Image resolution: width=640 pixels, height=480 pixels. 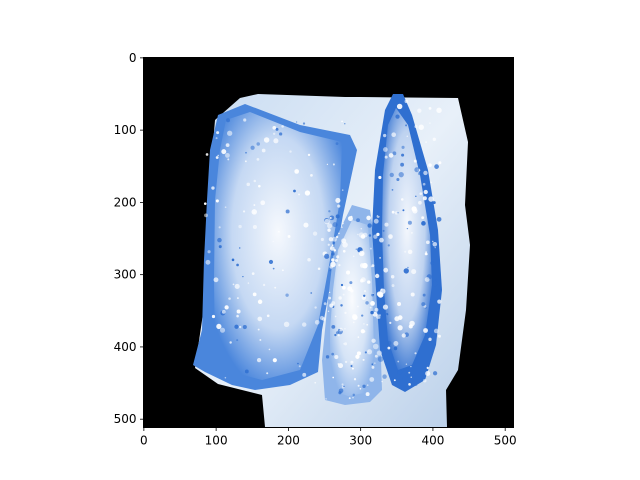 I want to click on x-tick-label: 0, so click(x=144, y=441).